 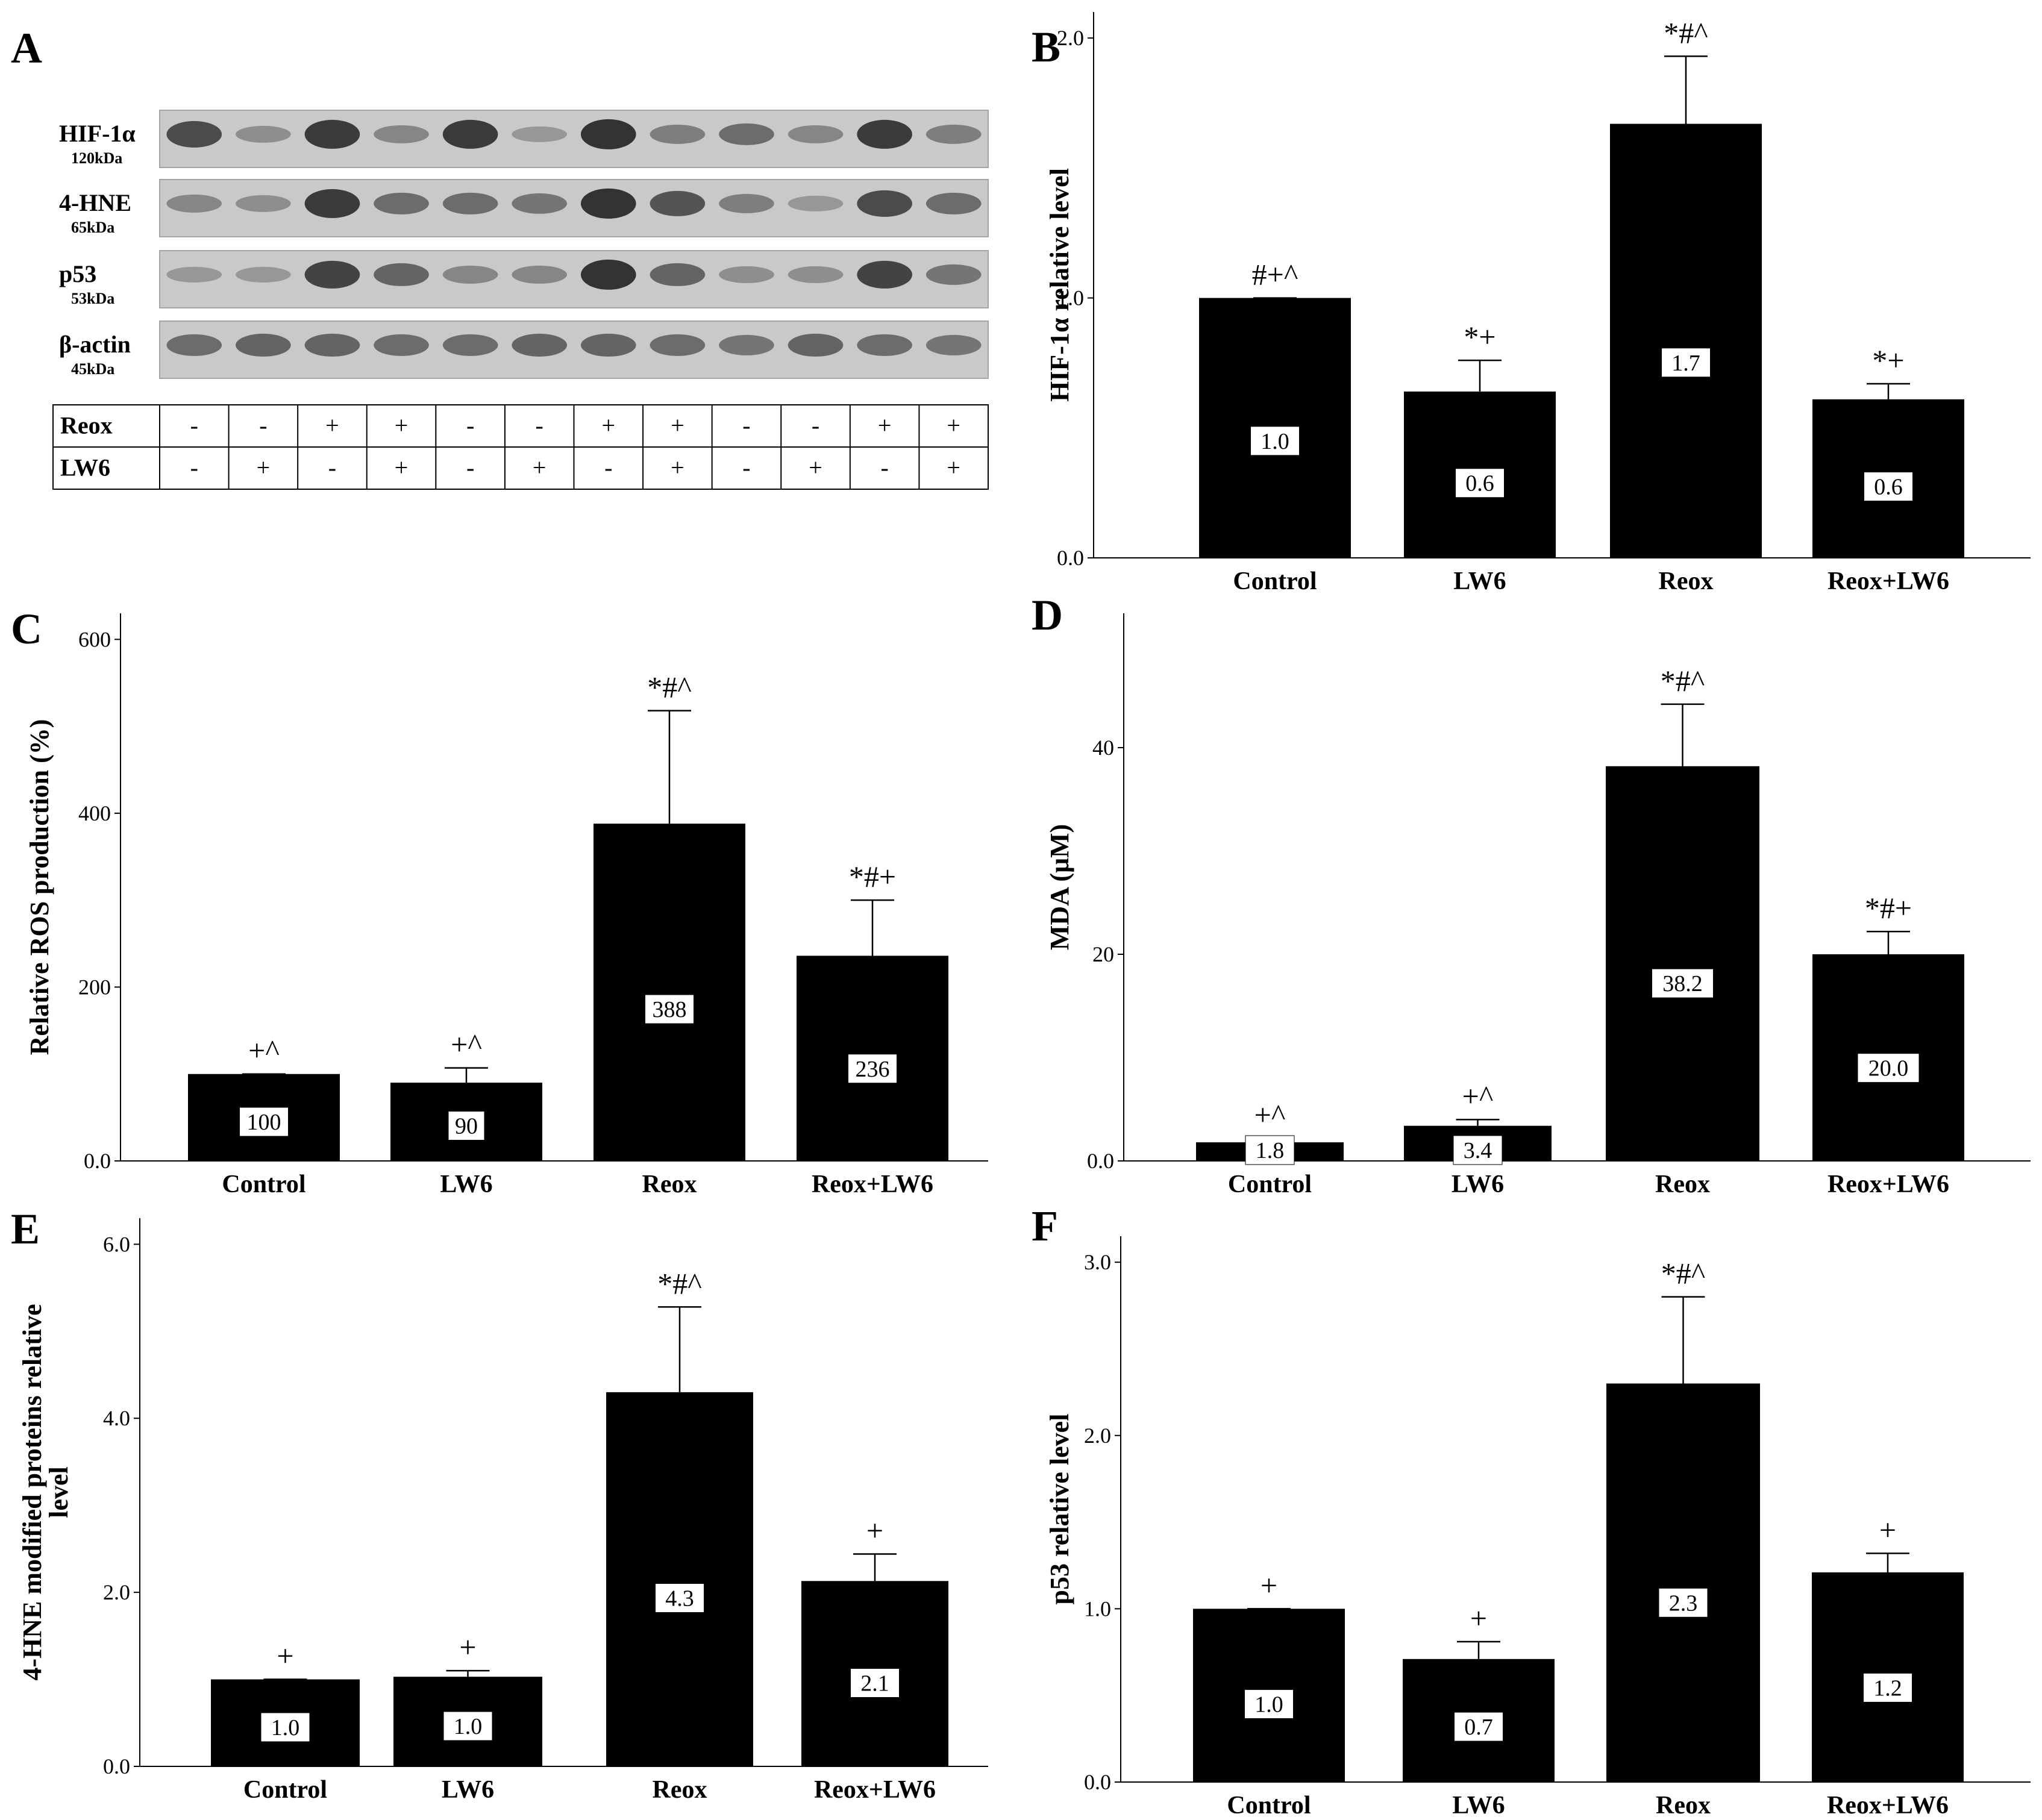 What do you see at coordinates (116, 1418) in the screenshot?
I see `y-tick-label: 4.0` at bounding box center [116, 1418].